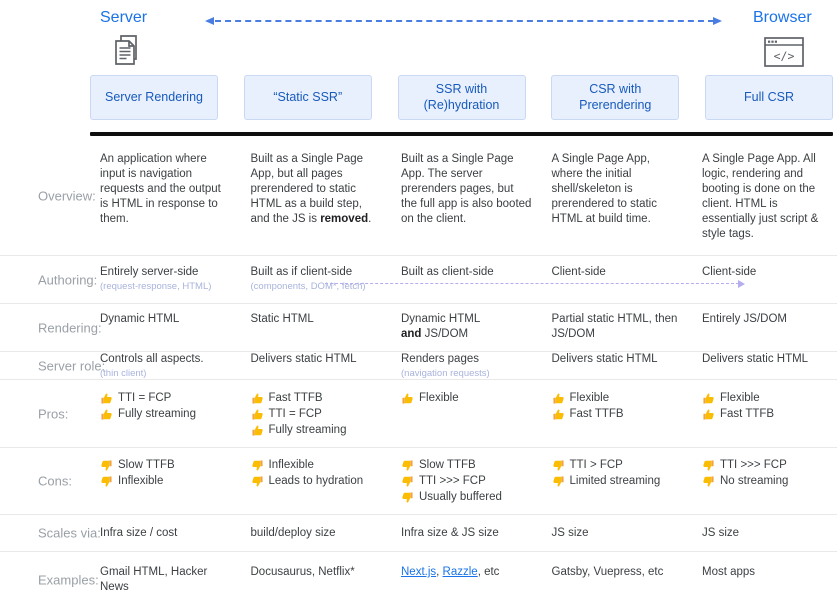 The width and height of the screenshot is (837, 608). What do you see at coordinates (165, 481) in the screenshot?
I see `cons-item: Inflexible` at bounding box center [165, 481].